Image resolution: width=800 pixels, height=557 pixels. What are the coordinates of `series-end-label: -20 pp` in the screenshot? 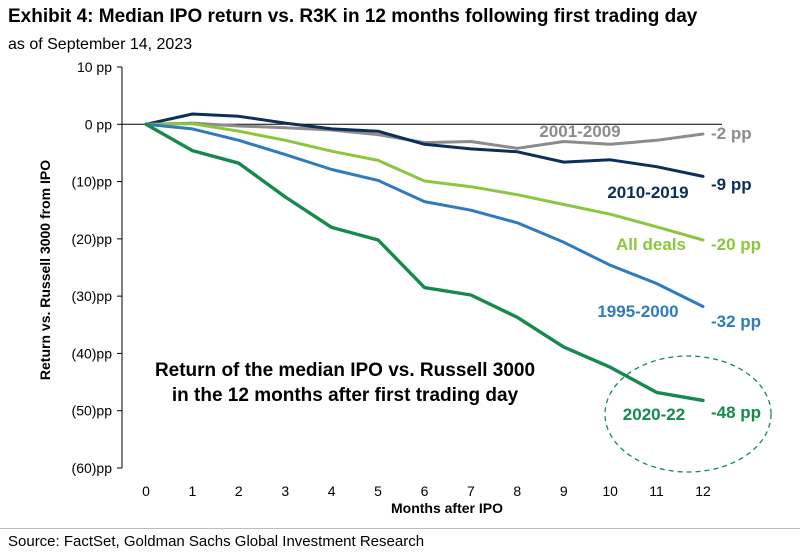 It's located at (736, 244).